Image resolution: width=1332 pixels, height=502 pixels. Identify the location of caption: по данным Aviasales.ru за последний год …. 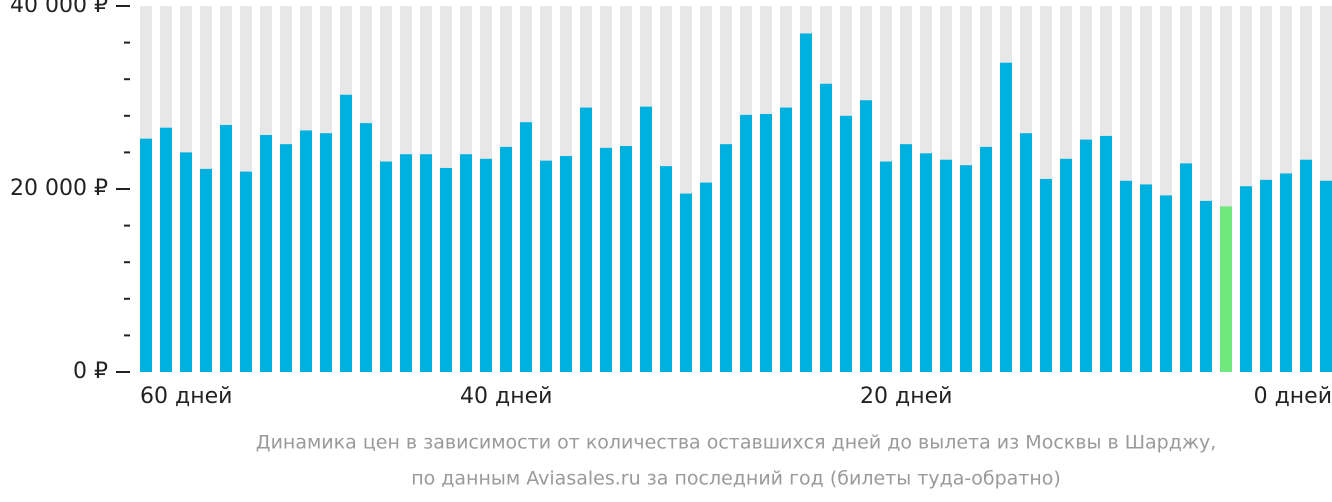
(736, 479).